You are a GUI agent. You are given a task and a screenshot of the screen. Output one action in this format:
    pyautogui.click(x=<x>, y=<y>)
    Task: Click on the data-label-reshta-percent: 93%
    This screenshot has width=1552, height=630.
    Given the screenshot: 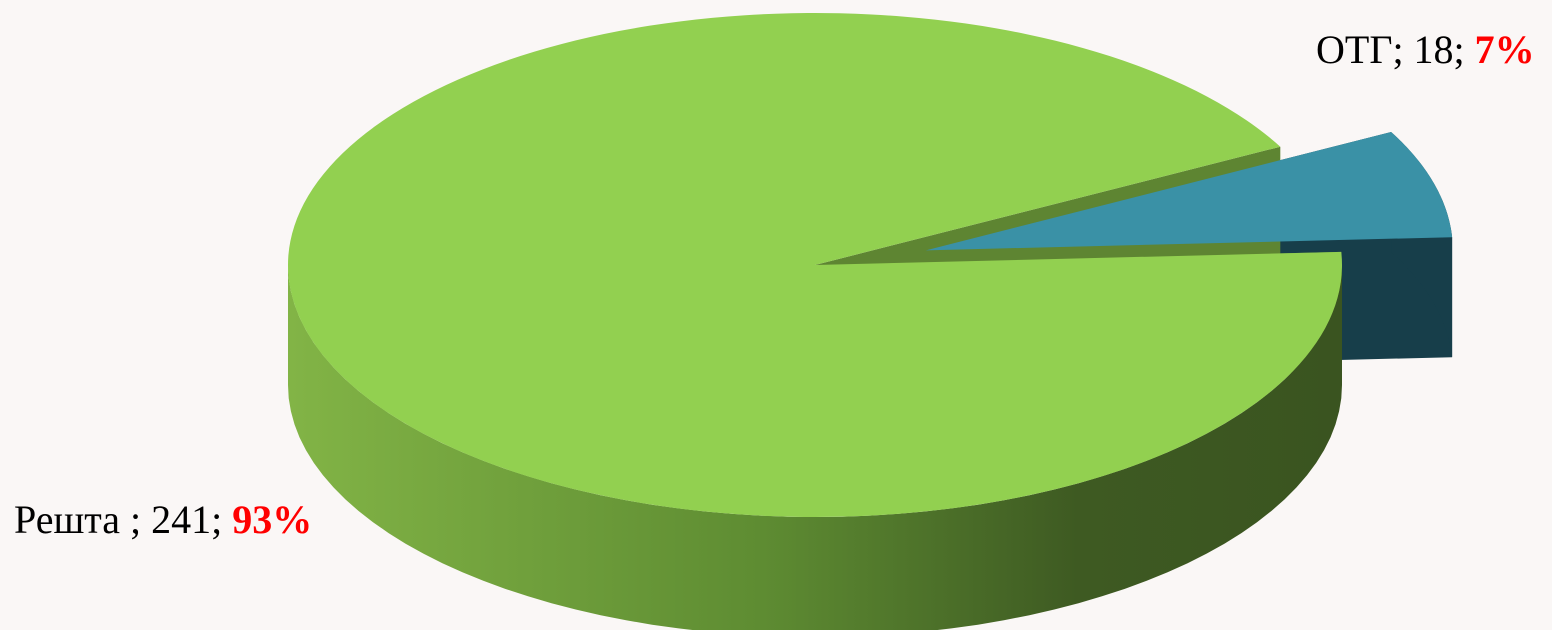 What is the action you would take?
    pyautogui.click(x=272, y=519)
    